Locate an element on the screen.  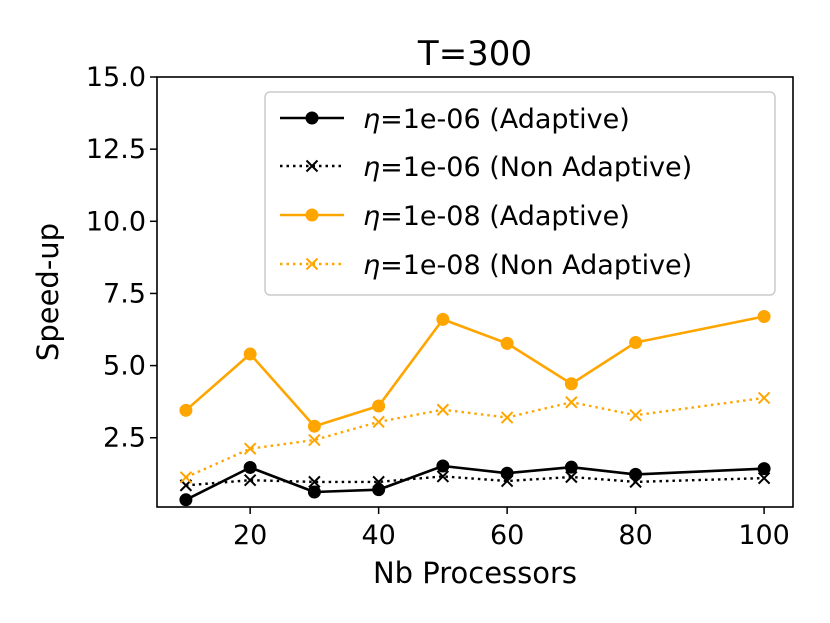
legend-entry: η=1e-06 (Adaptive) is located at coordinates (455, 119).